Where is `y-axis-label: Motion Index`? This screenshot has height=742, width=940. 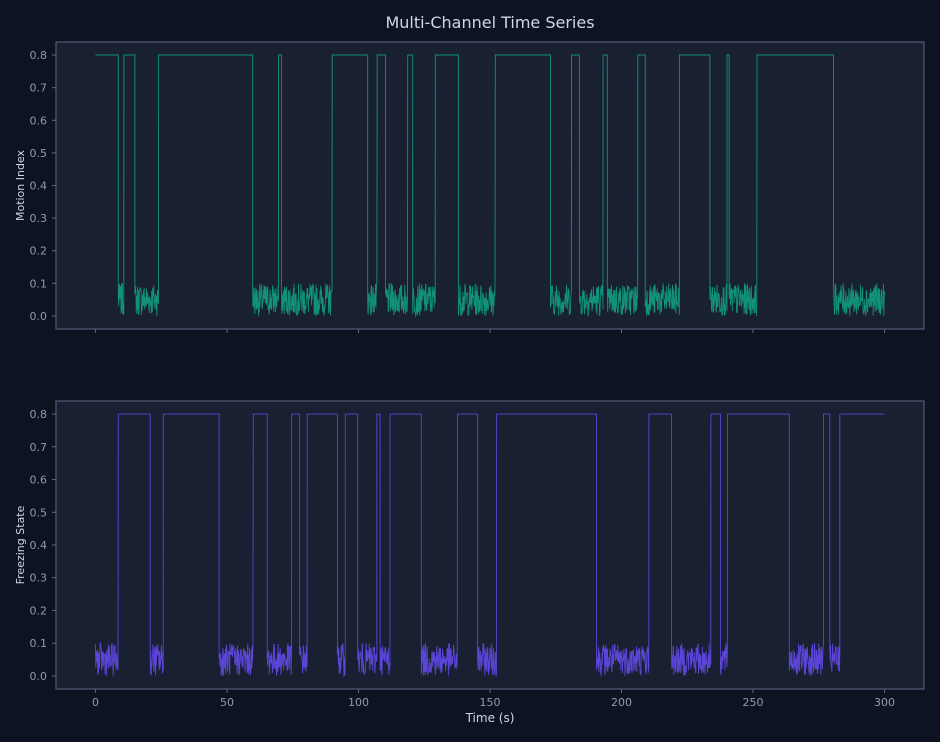
y-axis-label: Motion Index is located at coordinates (20, 185).